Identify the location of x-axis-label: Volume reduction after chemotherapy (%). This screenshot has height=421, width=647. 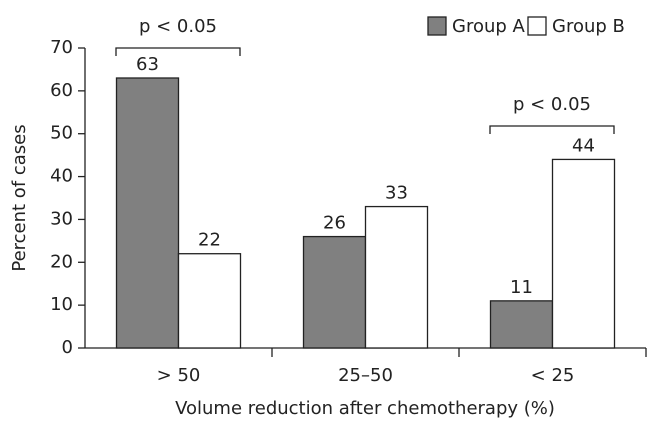
(365, 408).